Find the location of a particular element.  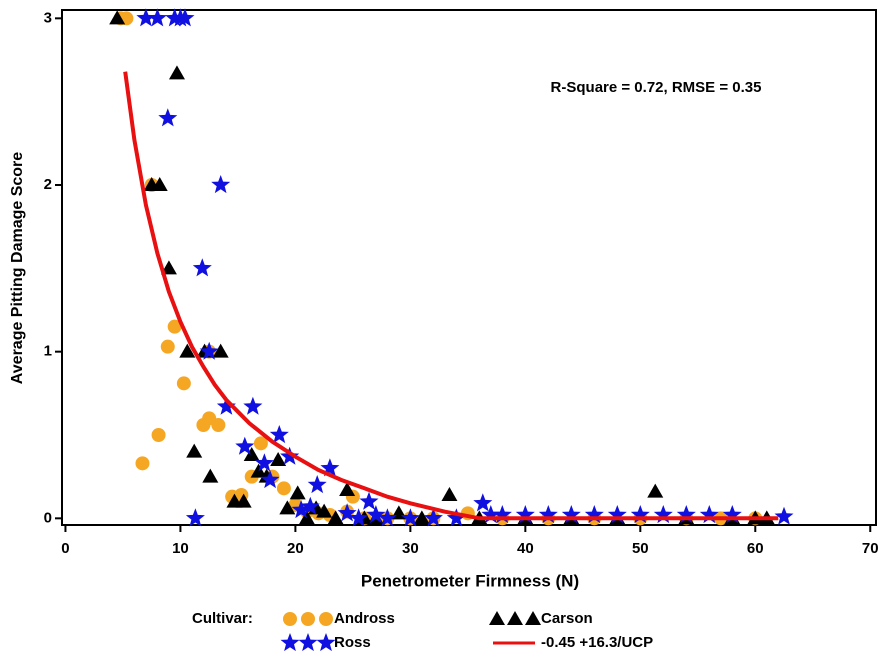

x-tick-label: 10 is located at coordinates (180, 548).